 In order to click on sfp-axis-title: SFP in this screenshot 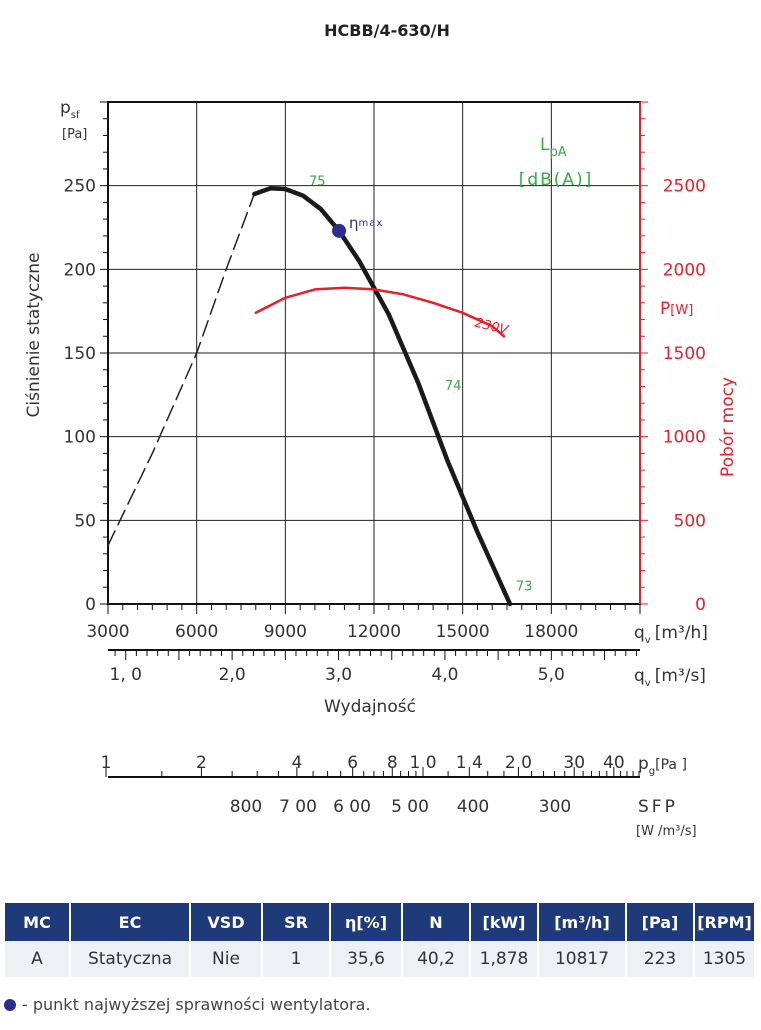, I will do `click(658, 807)`.